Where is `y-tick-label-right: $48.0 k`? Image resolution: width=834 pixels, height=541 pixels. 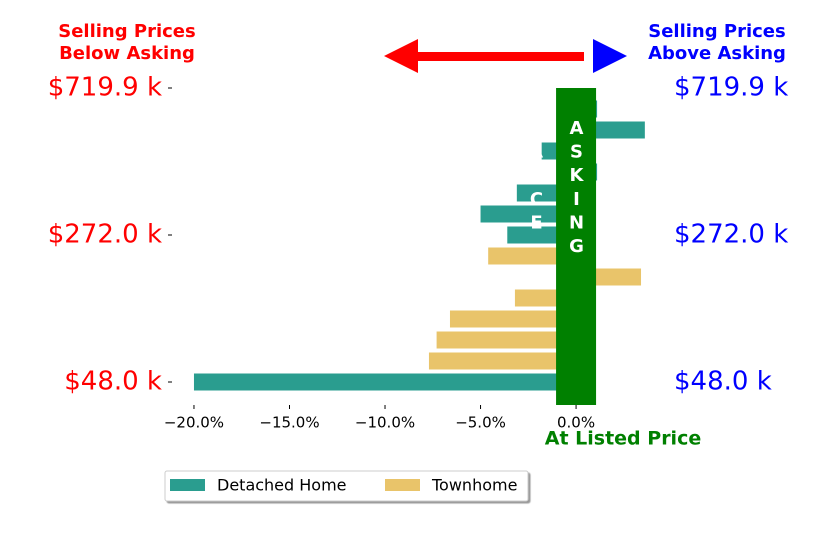 y-tick-label-right: $48.0 k is located at coordinates (723, 382).